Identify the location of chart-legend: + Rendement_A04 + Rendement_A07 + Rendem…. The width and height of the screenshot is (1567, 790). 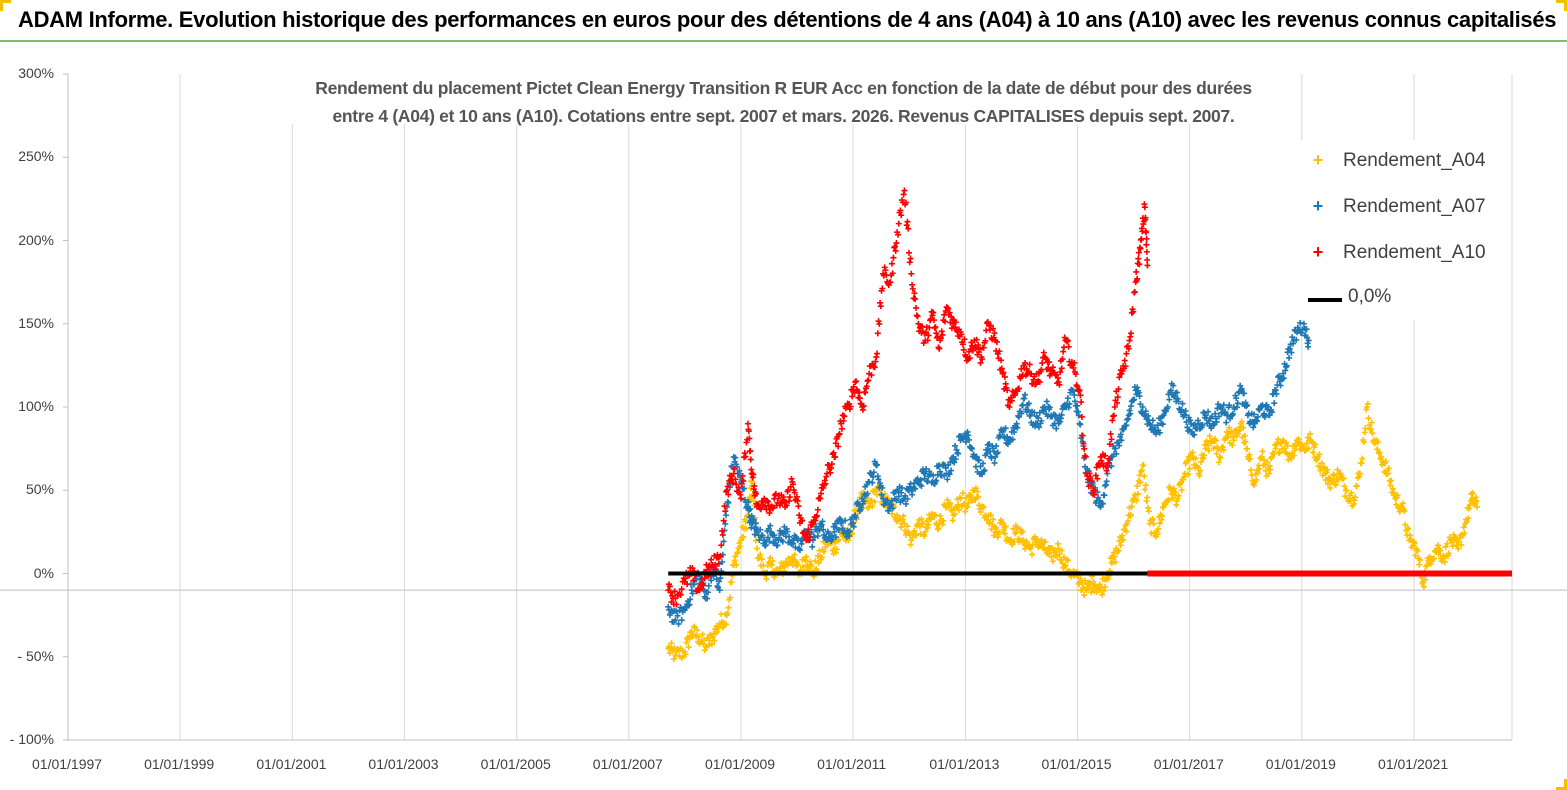
(1394, 230).